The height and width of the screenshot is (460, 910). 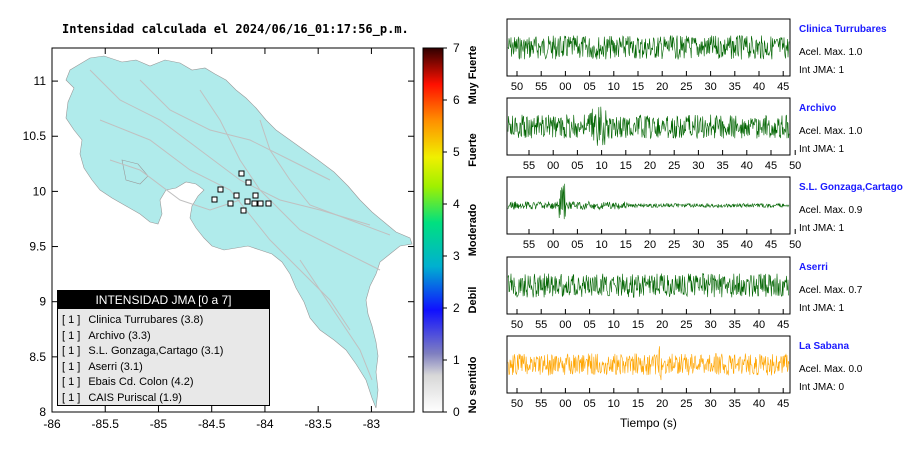 I want to click on legend-item-name: Clinica Turrubares (3.8), so click(x=146, y=320).